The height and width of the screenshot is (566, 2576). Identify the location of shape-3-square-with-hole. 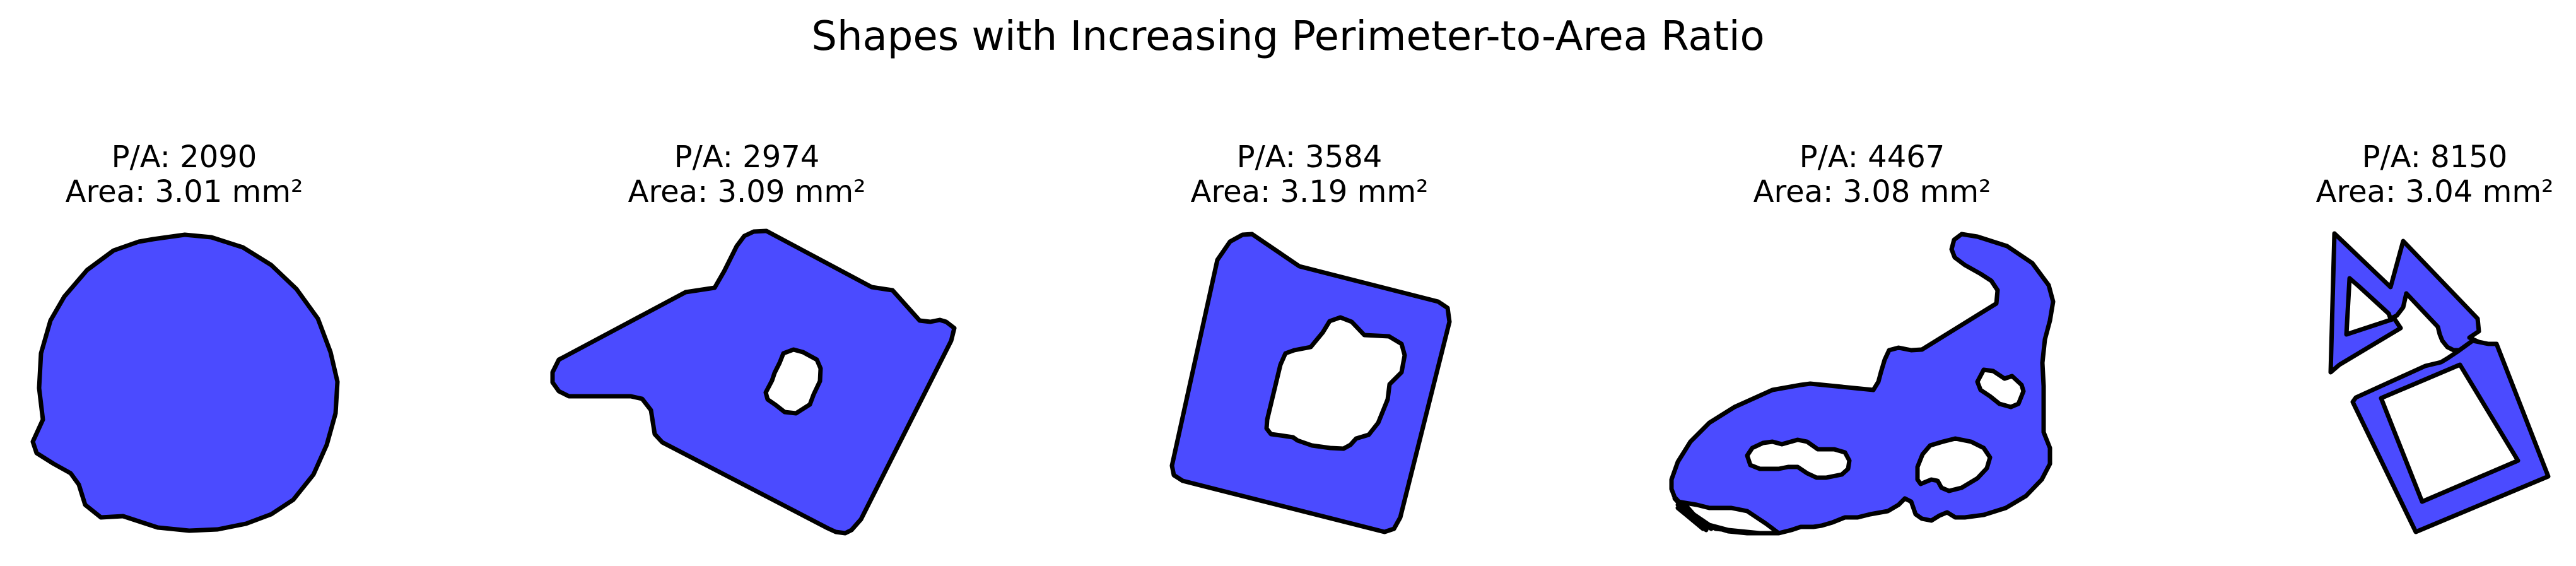
(1310, 383).